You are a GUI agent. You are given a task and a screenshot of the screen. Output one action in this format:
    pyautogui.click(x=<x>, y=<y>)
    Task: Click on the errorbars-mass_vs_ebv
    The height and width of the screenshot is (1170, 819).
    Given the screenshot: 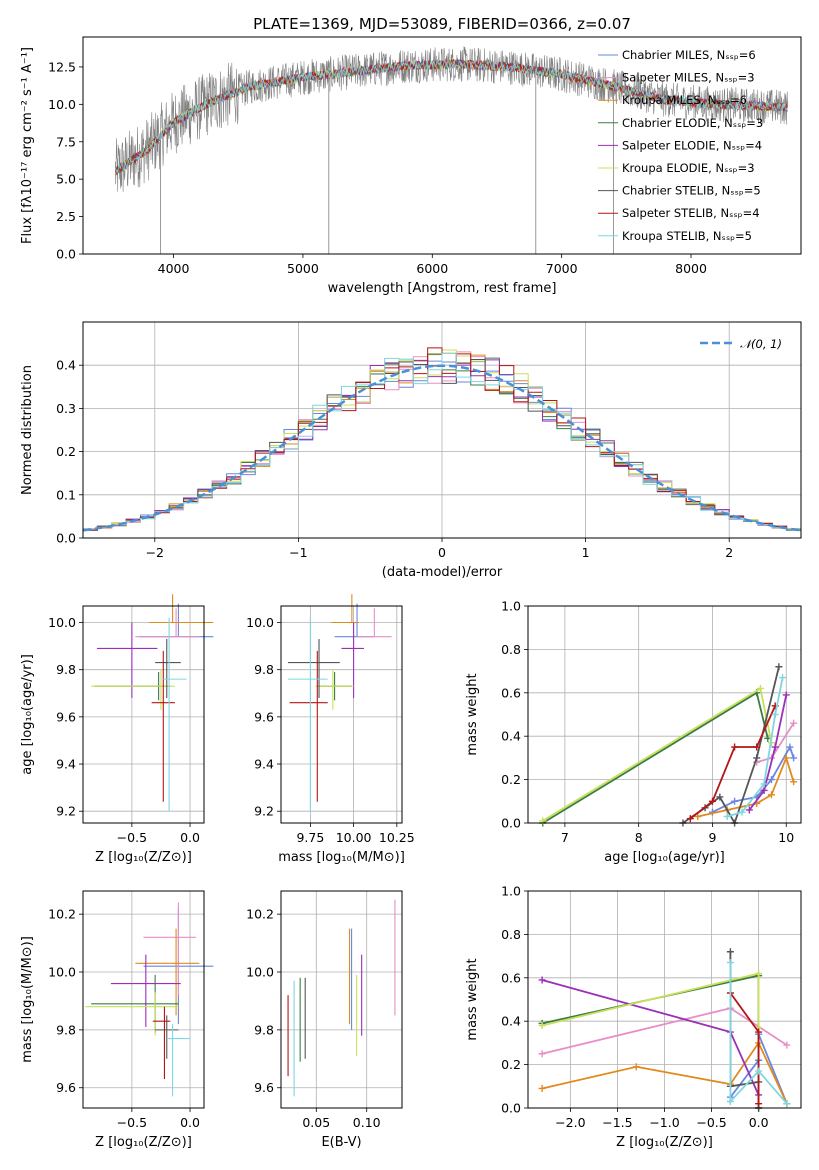 What is the action you would take?
    pyautogui.click(x=341, y=998)
    